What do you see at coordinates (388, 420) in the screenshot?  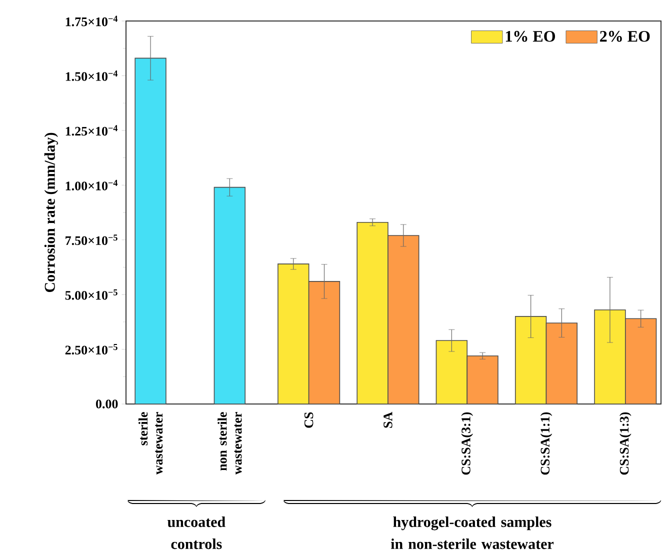 I see `x-tick-label: SA` at bounding box center [388, 420].